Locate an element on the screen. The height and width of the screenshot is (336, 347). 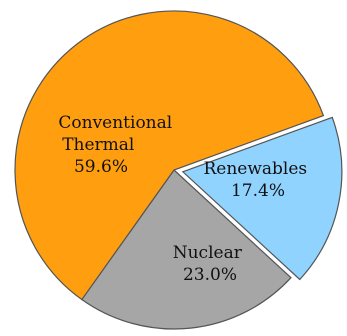
nuclear-label: Nuclear 23.0% is located at coordinates (210, 264).